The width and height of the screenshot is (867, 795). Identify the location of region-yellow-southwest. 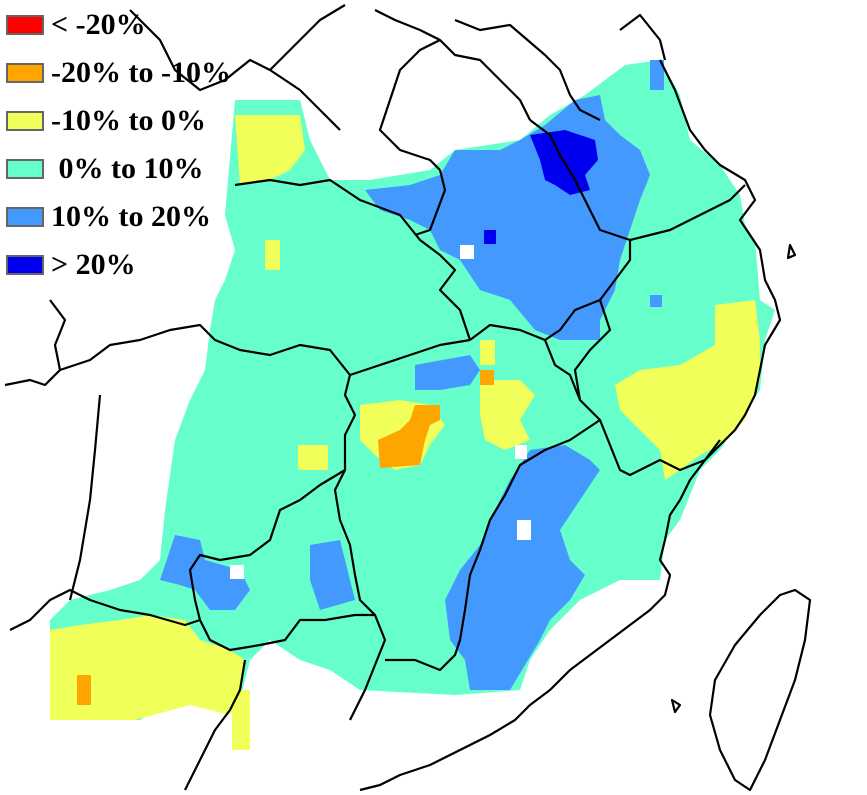
(147, 667).